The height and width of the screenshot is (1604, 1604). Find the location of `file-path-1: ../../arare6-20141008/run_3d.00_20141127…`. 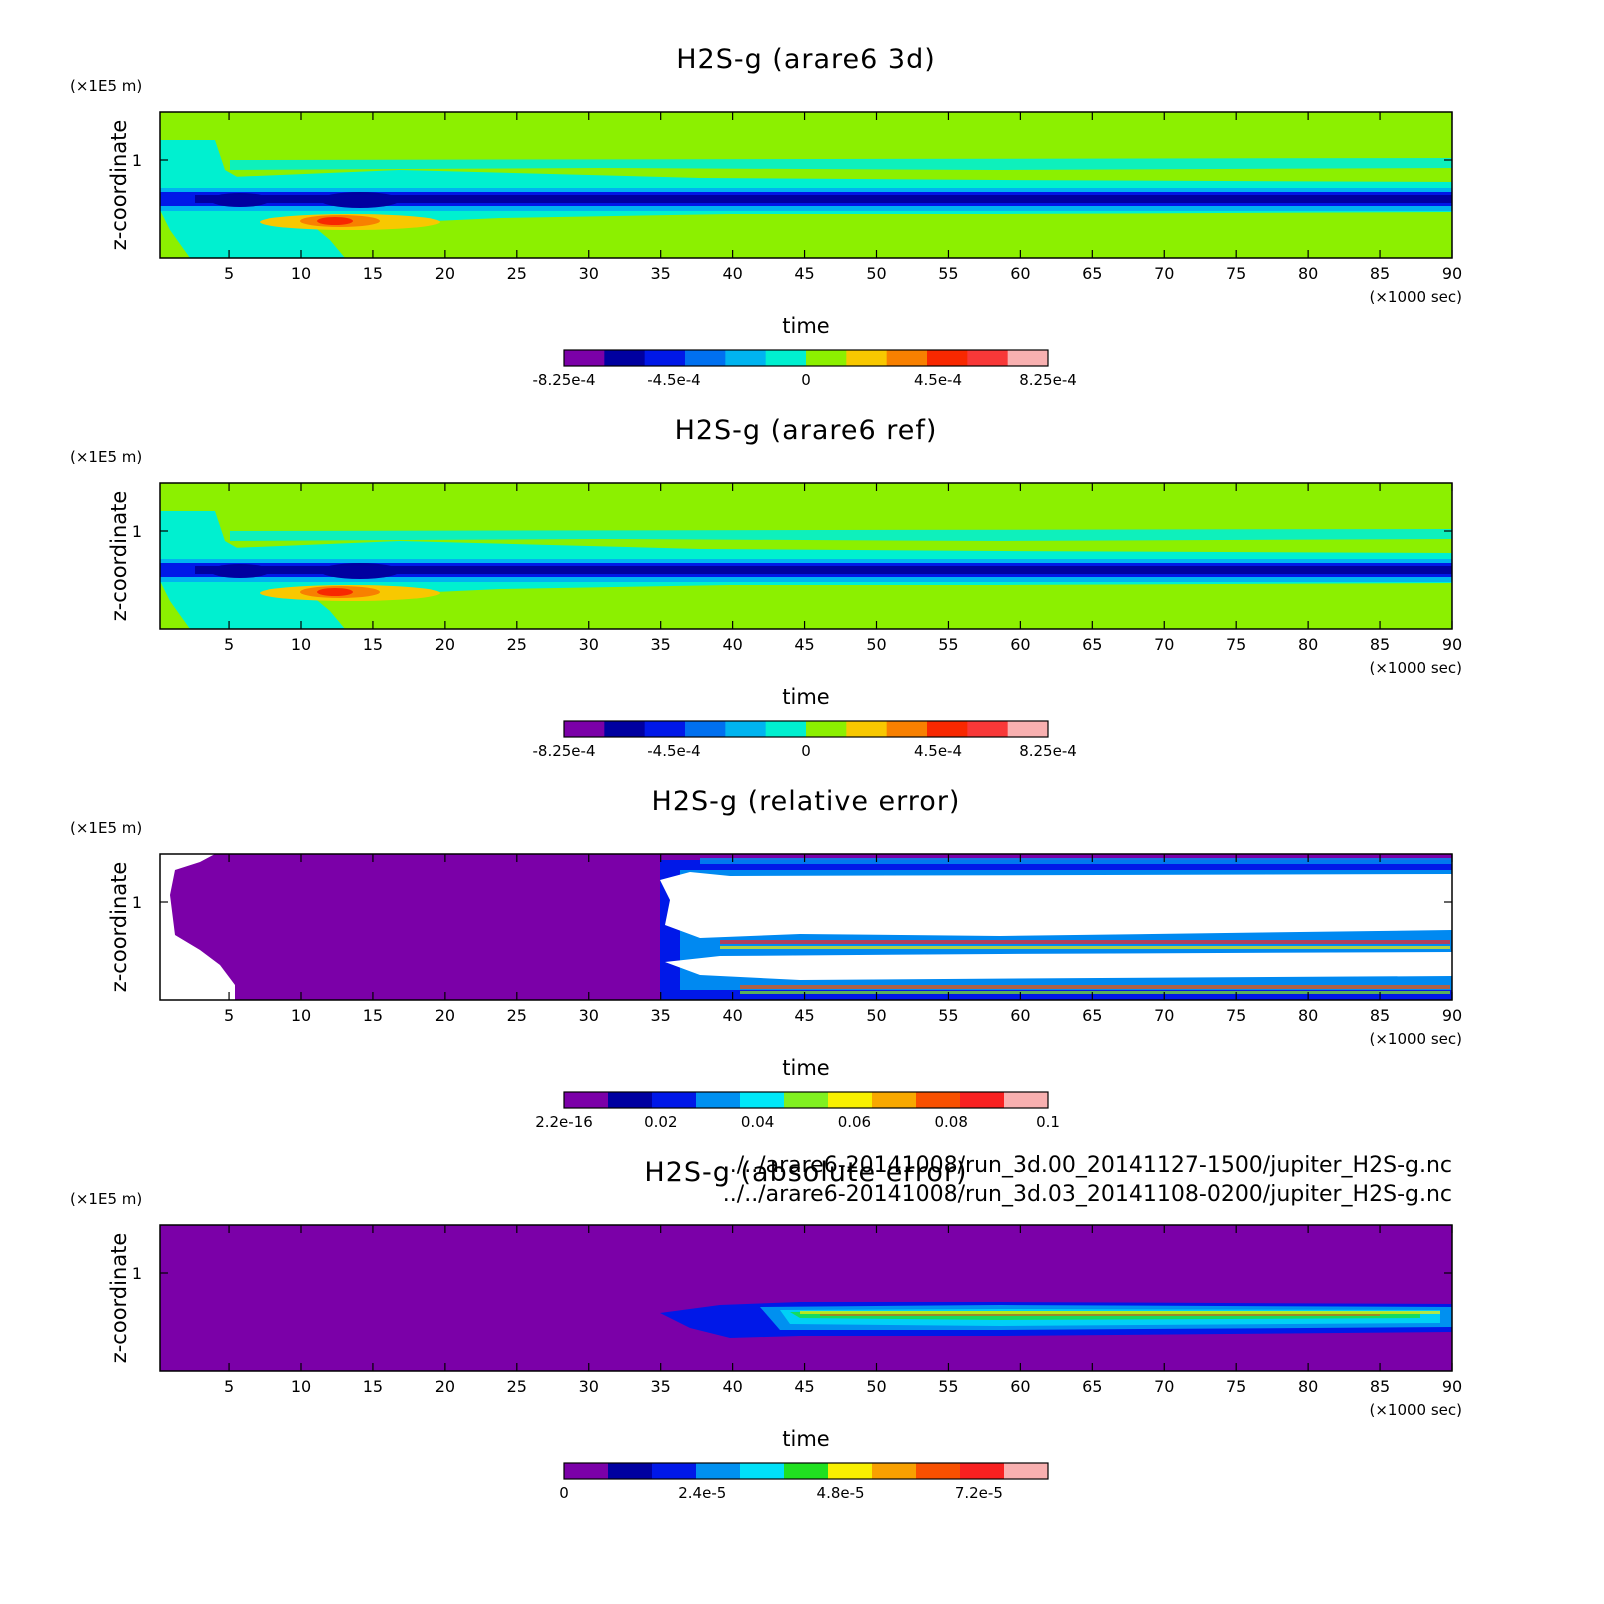

file-path-1: ../../arare6-20141008/run_3d.00_20141127… is located at coordinates (1087, 1165).